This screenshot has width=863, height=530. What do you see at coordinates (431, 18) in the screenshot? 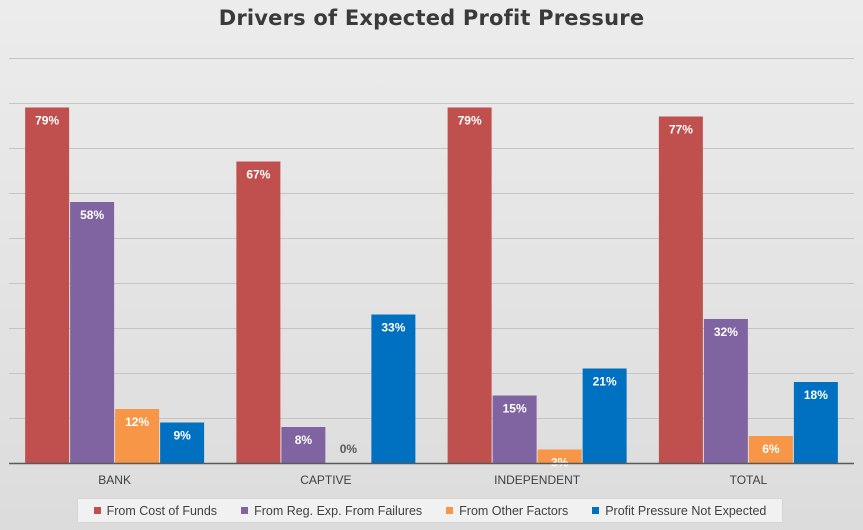
I see `chart-title: Drivers of Expected Profit Pressure` at bounding box center [431, 18].